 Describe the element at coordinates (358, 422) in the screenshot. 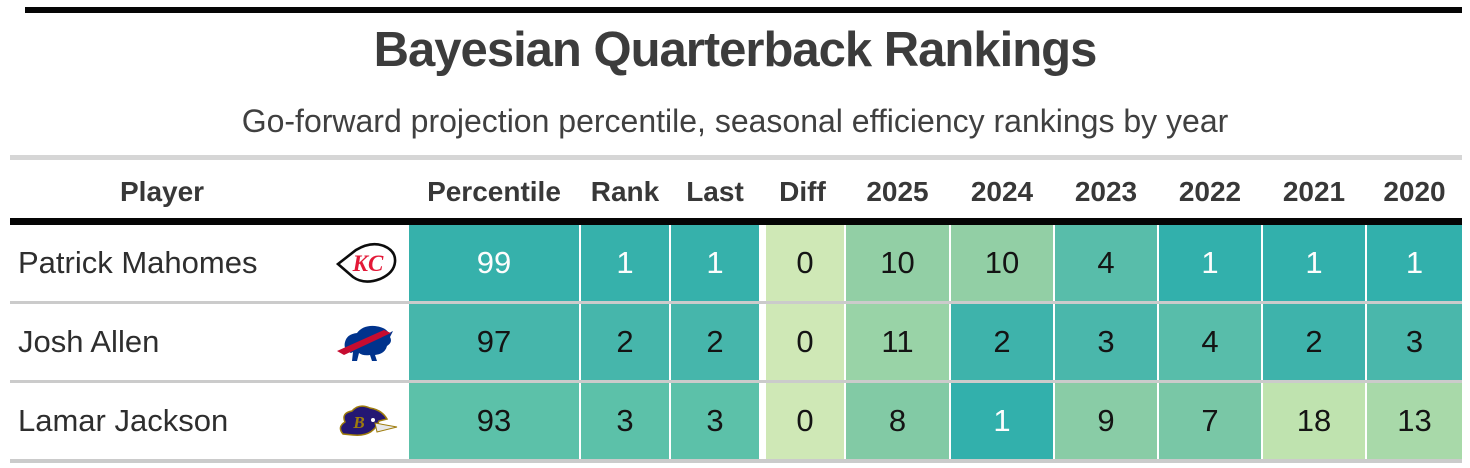

I see `svg-text: B` at that location.